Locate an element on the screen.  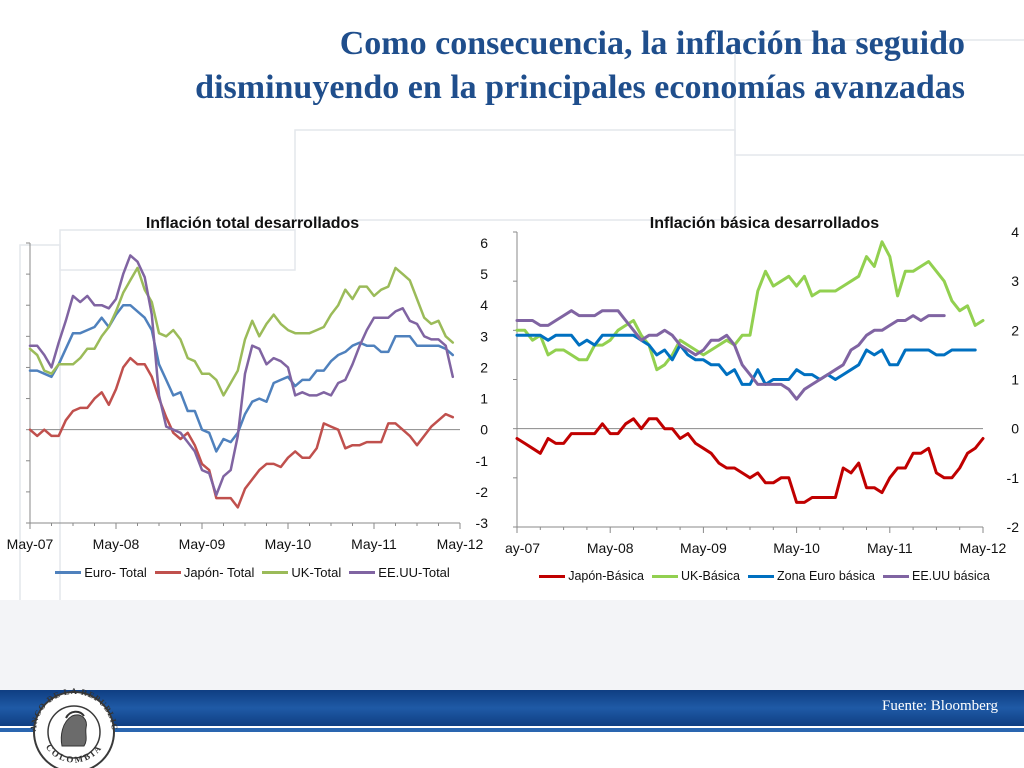
bank-seal-logo: BANCO DE LA REPUBLICA COLOMBIA is located at coordinates (70, 728).